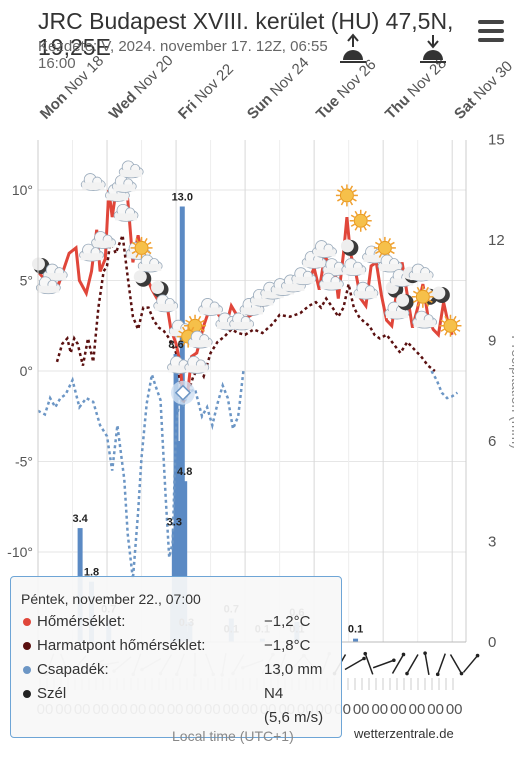 The height and width of the screenshot is (768, 514). I want to click on tooltip-row-wind-detail: (5,6 m/s), so click(181, 719).